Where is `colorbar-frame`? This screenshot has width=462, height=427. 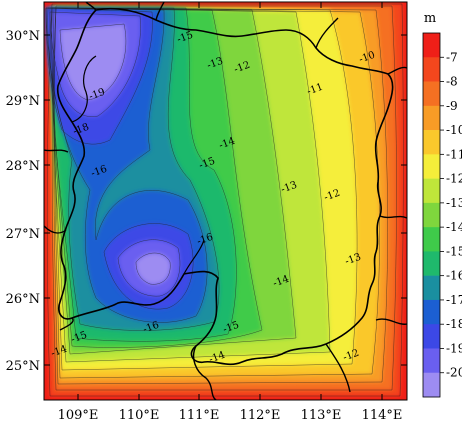 colorbar-frame is located at coordinates (431, 215).